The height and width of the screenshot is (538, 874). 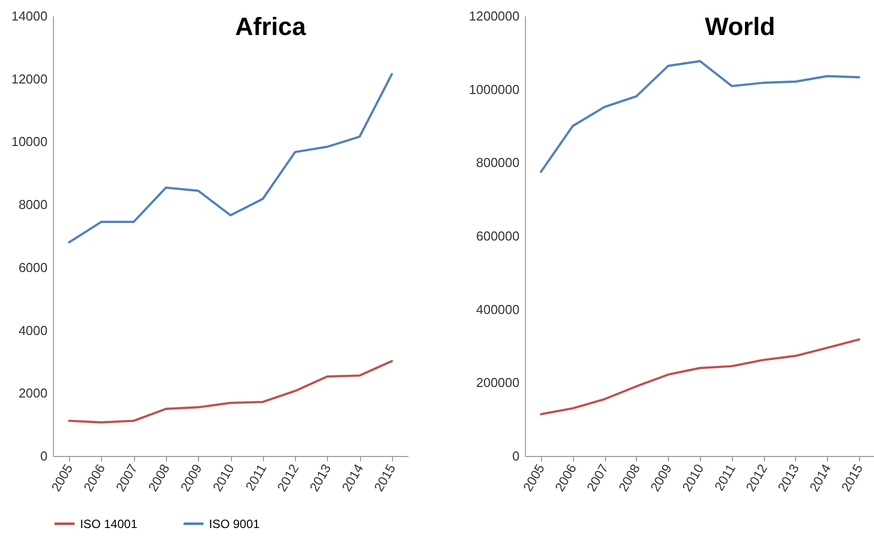 I want to click on chart-title: World, so click(x=740, y=27).